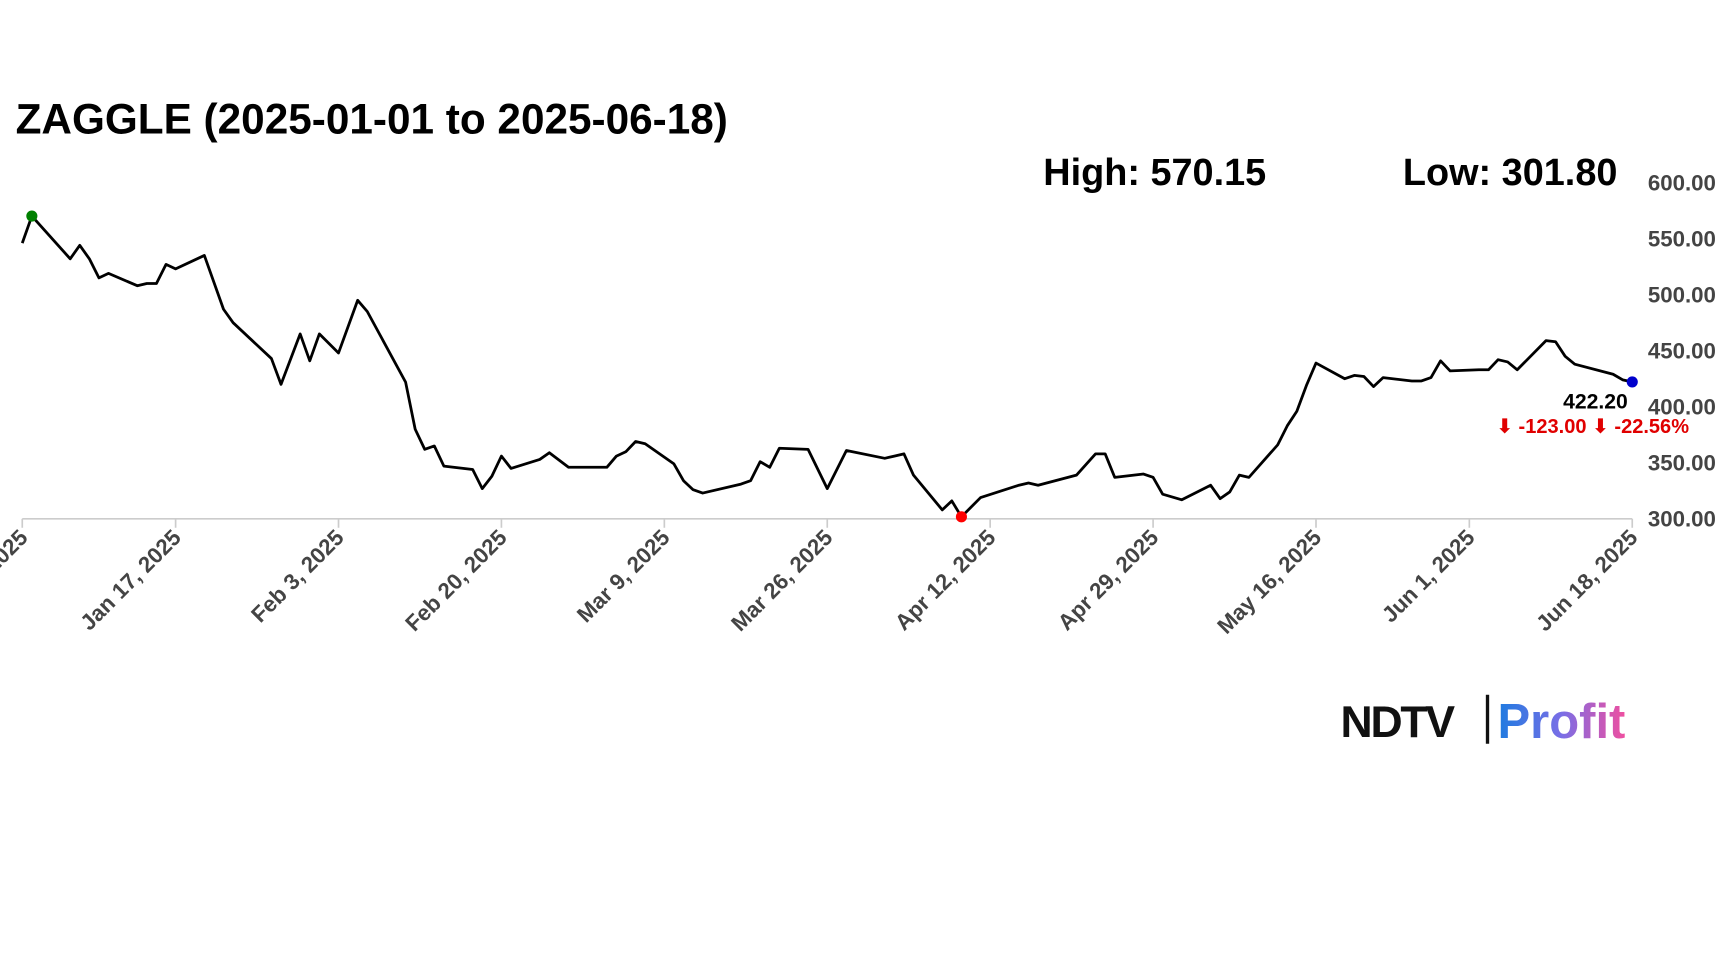 The height and width of the screenshot is (972, 1728). Describe the element at coordinates (961, 517) in the screenshot. I see `low-marker` at that location.